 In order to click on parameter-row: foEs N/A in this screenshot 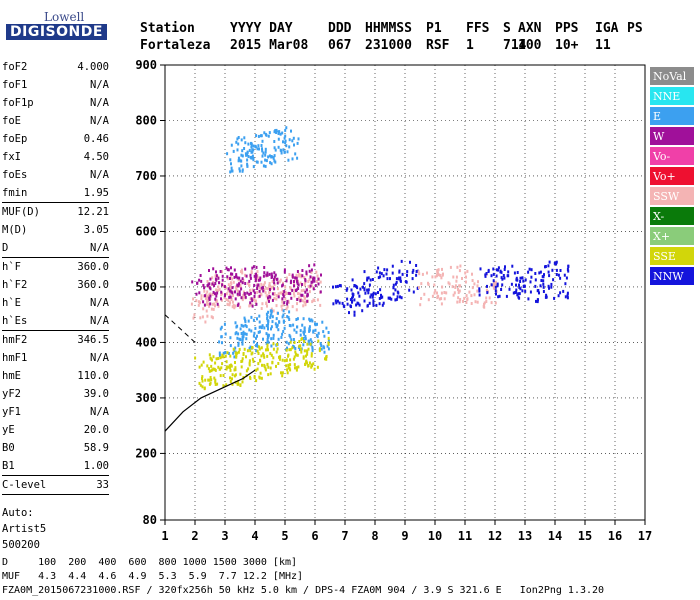, I will do `click(55, 175)`.